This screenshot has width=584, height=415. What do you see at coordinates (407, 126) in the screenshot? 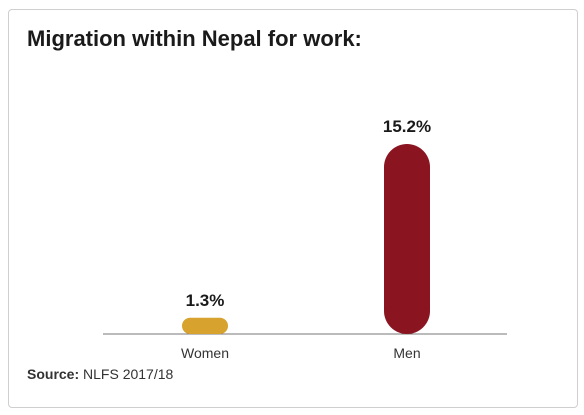
I see `value-label-men: 15.2%` at bounding box center [407, 126].